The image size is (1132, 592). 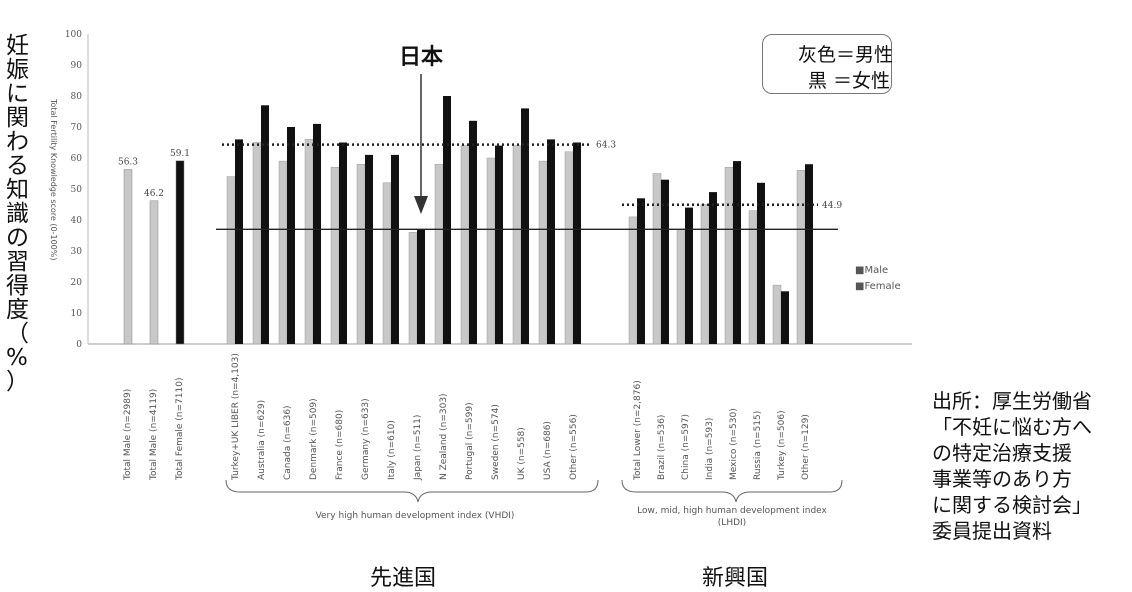 I want to click on y-tick-label: 20, so click(x=77, y=283).